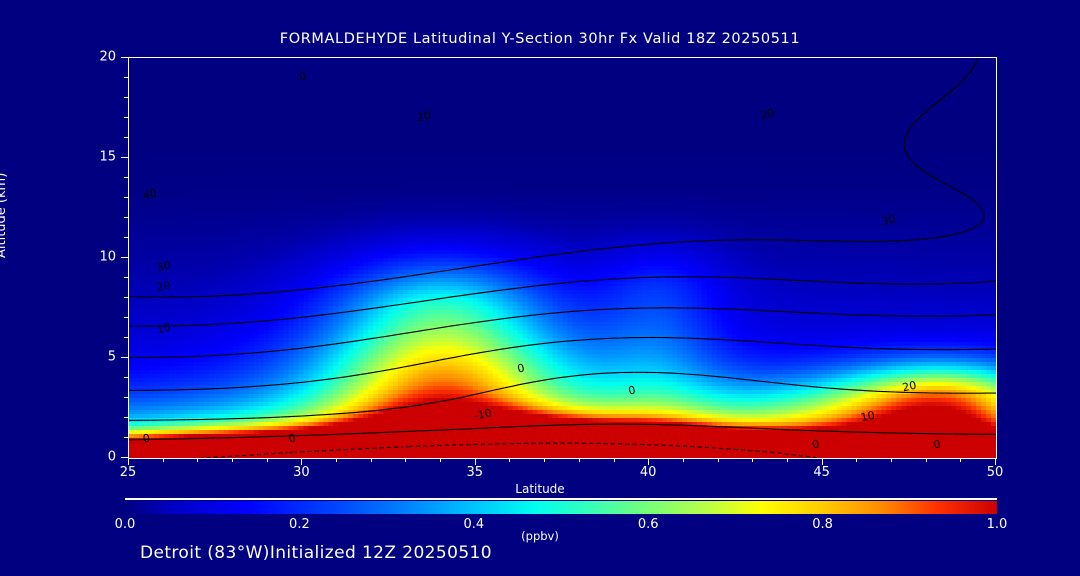 The image size is (1080, 576). What do you see at coordinates (301, 472) in the screenshot?
I see `x-tick-label: 30` at bounding box center [301, 472].